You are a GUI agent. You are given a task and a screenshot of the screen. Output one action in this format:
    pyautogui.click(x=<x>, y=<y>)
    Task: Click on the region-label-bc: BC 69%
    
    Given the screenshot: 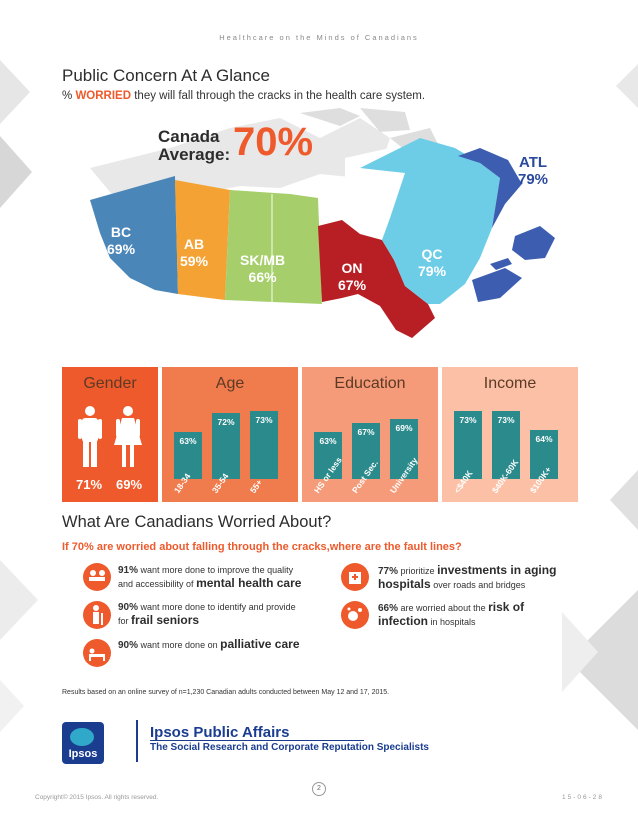 What is the action you would take?
    pyautogui.click(x=121, y=241)
    